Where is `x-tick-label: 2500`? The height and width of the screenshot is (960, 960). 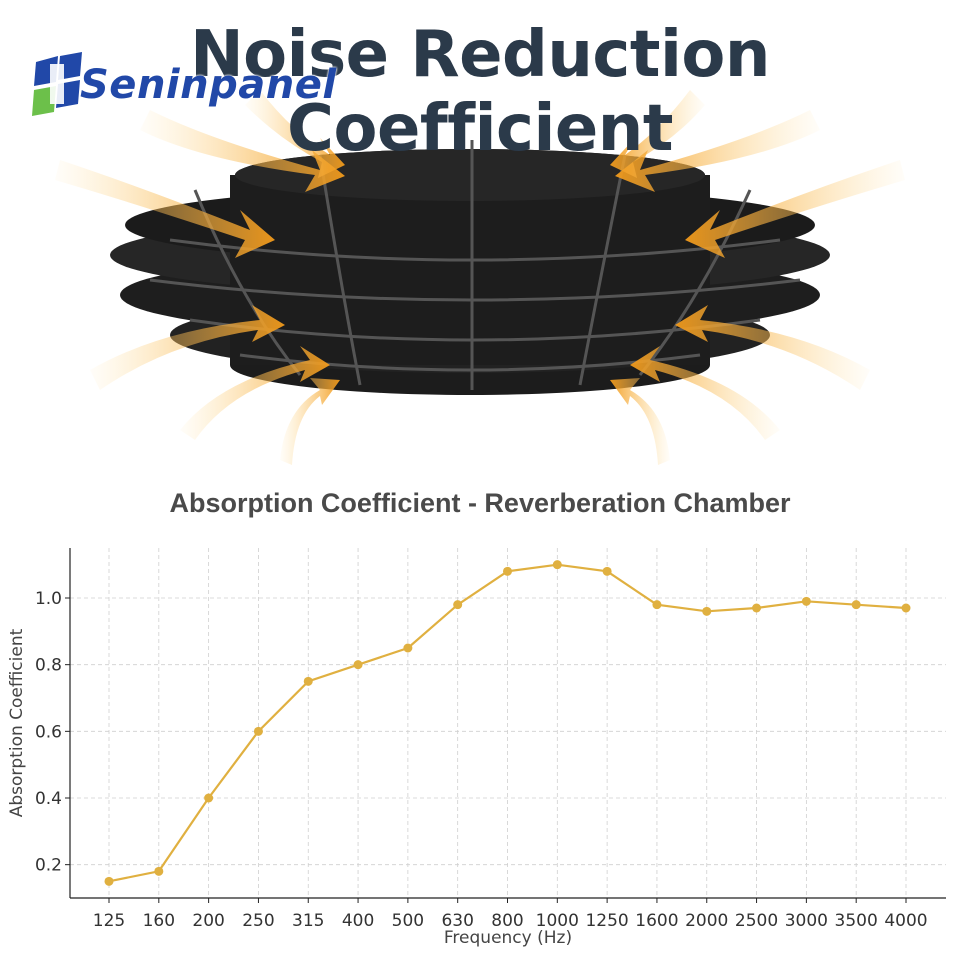
x-tick-label: 2500 is located at coordinates (756, 921).